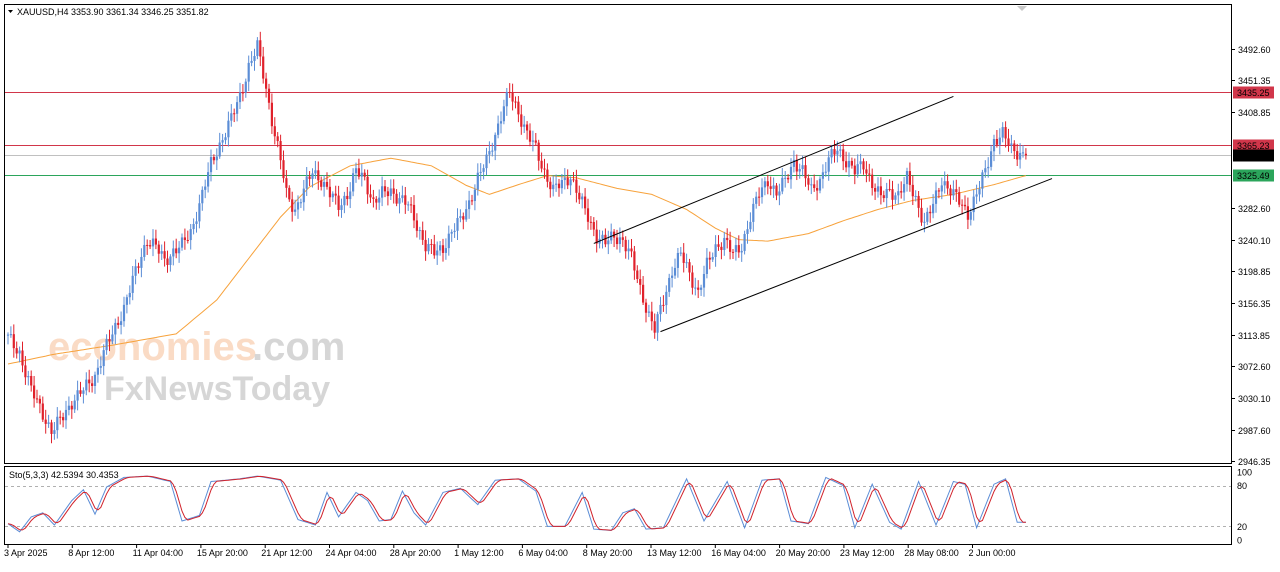 The image size is (1280, 572). I want to click on trendlines, so click(823, 214).